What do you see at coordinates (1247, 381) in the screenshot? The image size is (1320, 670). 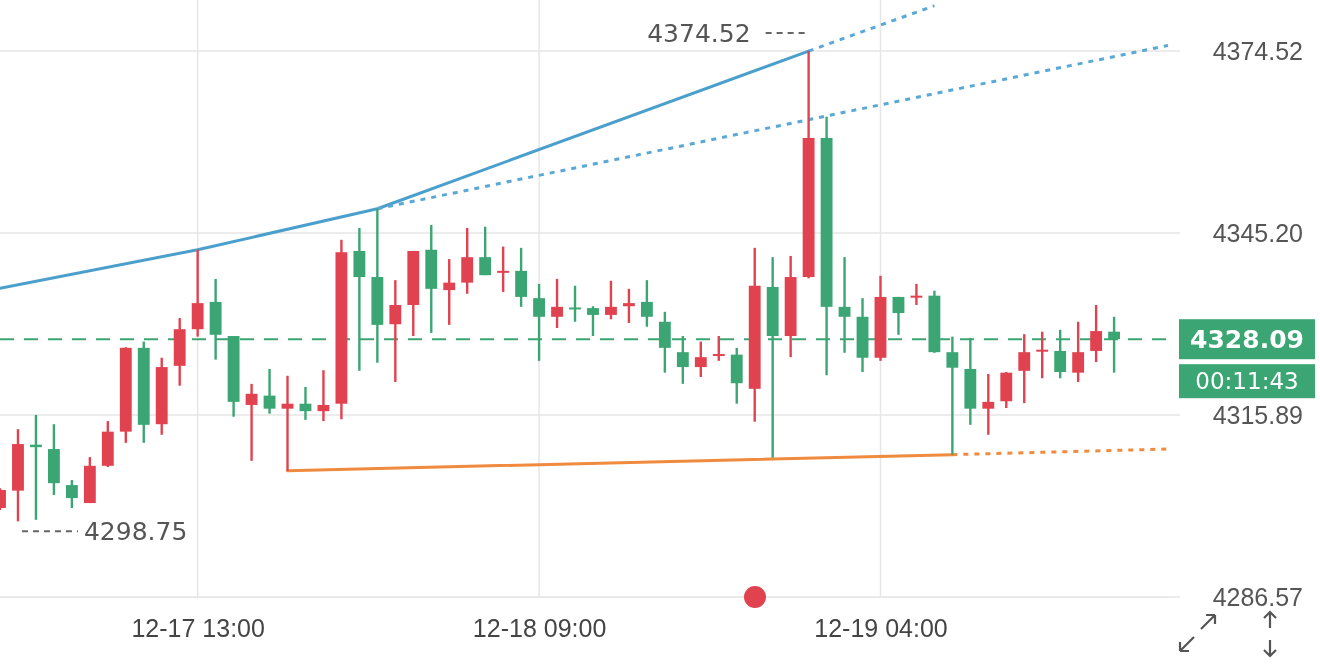 I see `text: 00:11:43` at bounding box center [1247, 381].